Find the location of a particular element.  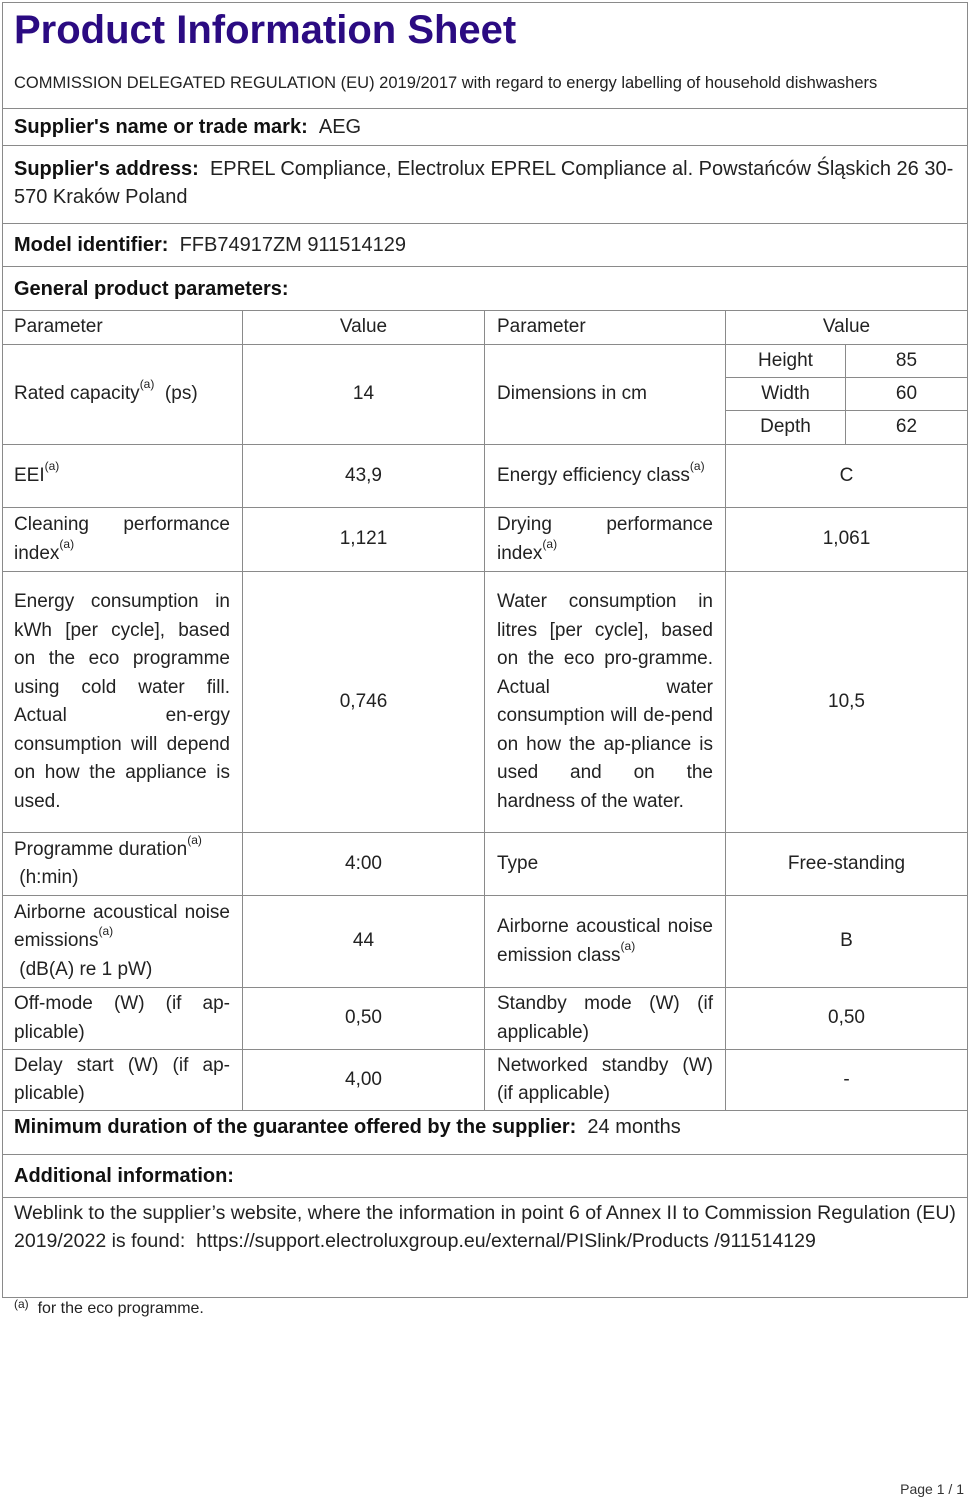

programme-duration-value: 4:00 is located at coordinates (364, 864).